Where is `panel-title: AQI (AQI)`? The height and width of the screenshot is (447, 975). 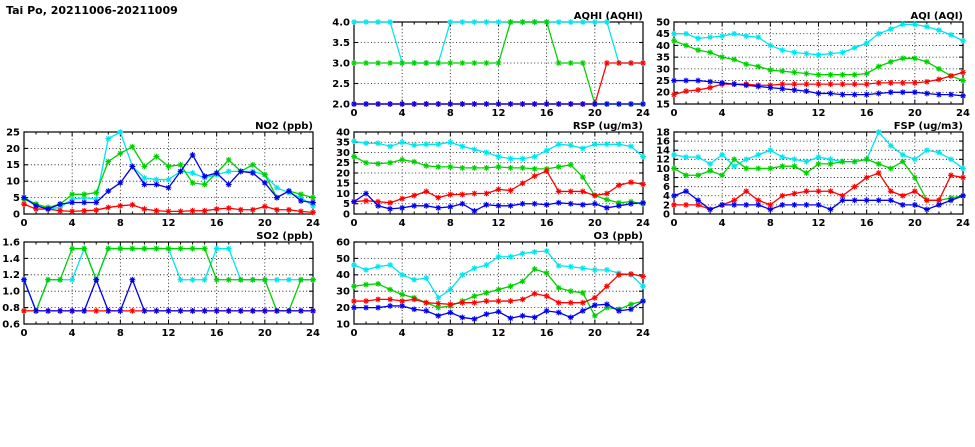 panel-title: AQI (AQI) is located at coordinates (936, 16).